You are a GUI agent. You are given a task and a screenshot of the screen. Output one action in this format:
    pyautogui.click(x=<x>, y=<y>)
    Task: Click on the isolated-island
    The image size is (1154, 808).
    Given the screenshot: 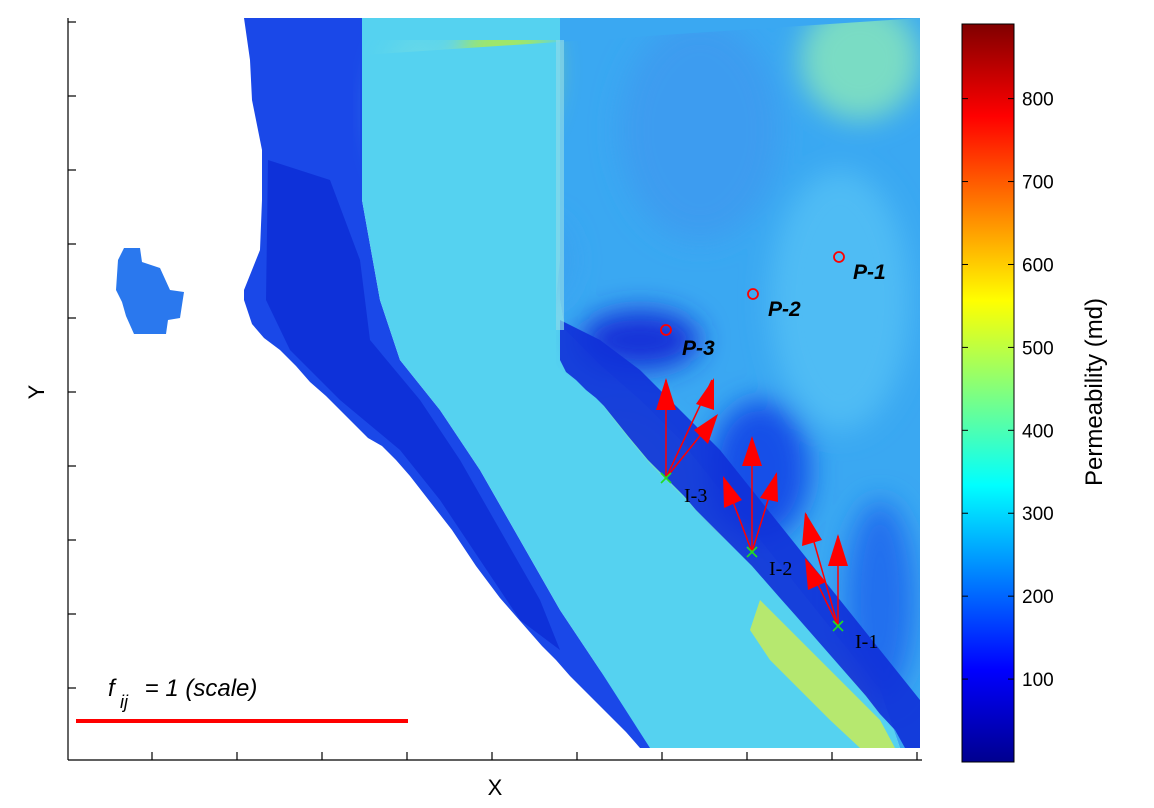 What is the action you would take?
    pyautogui.click(x=150, y=291)
    